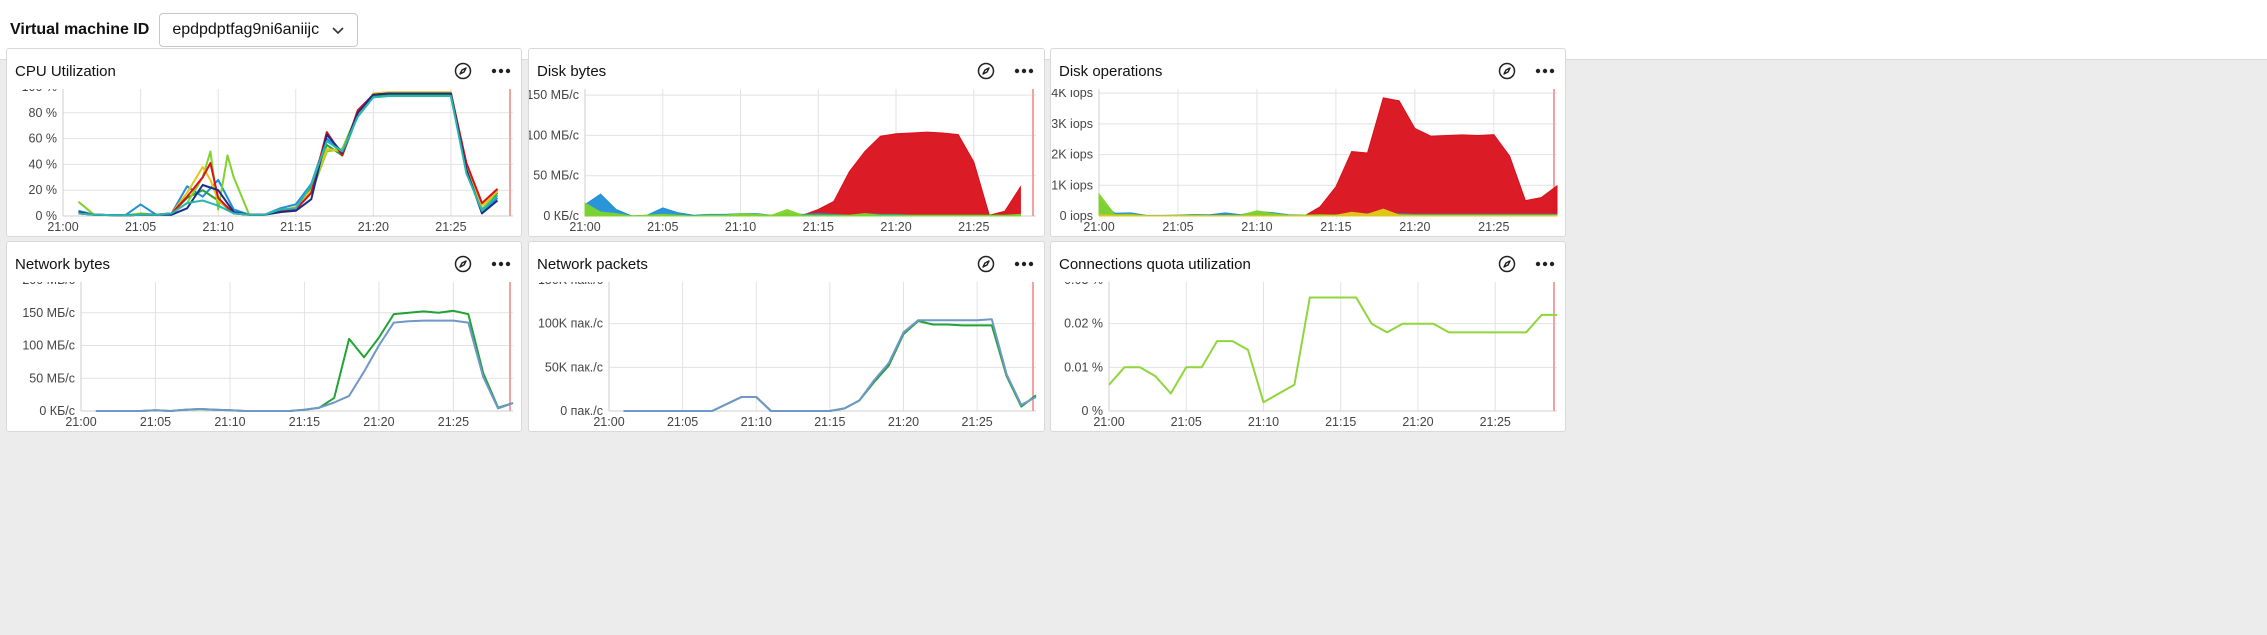 Image resolution: width=2267 pixels, height=635 pixels. What do you see at coordinates (561, 216) in the screenshot?
I see `y-tick-label: 0 КБ/с` at bounding box center [561, 216].